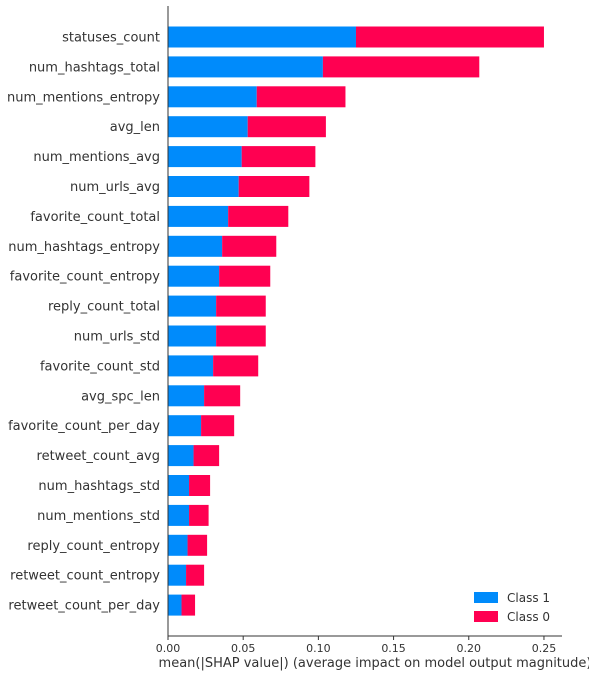 The image size is (589, 680). What do you see at coordinates (185, 426) in the screenshot?
I see `bar-class1-favorite_count_per_day` at bounding box center [185, 426].